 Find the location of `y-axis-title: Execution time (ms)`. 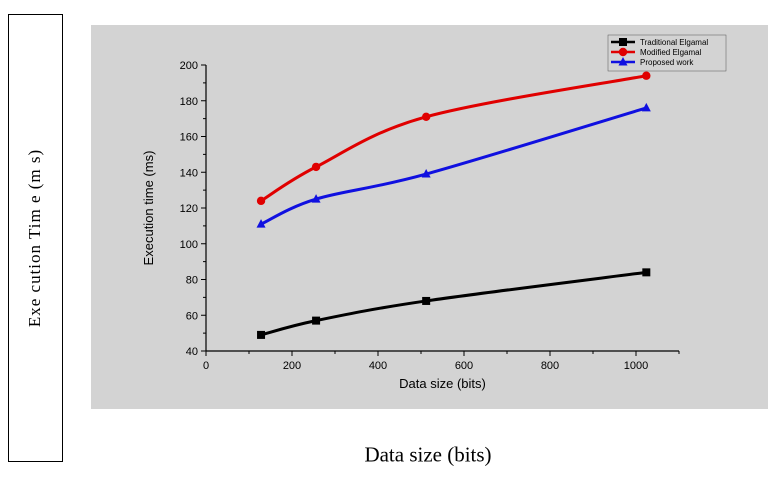

y-axis-title: Execution time (ms) is located at coordinates (148, 208).